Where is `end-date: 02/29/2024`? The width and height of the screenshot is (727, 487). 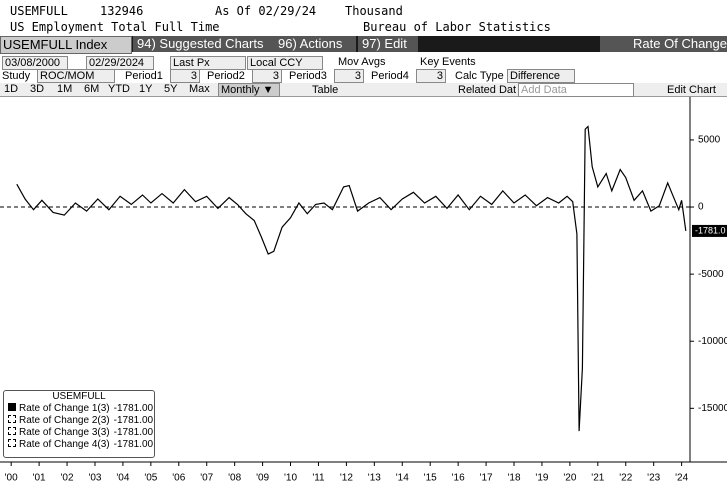 end-date: 02/29/2024 is located at coordinates (120, 63).